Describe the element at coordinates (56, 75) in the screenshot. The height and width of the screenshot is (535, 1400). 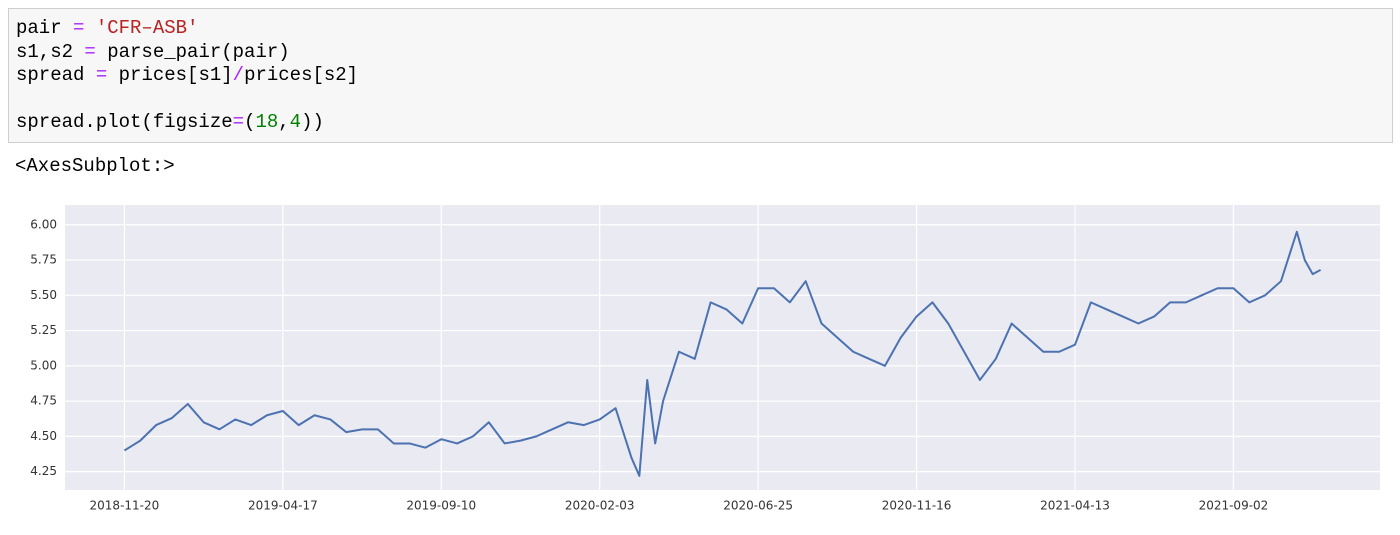
I see `code-token: spread` at that location.